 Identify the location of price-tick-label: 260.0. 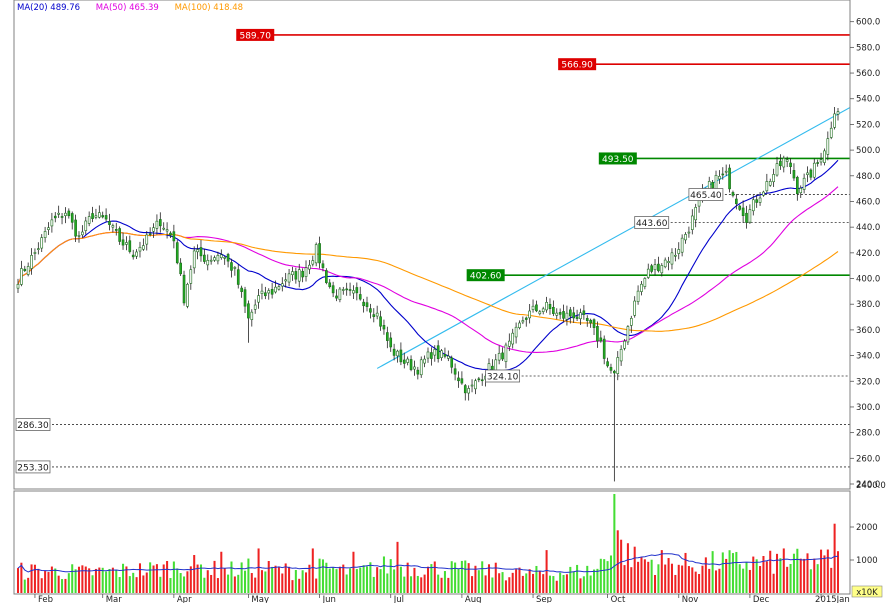
(868, 459).